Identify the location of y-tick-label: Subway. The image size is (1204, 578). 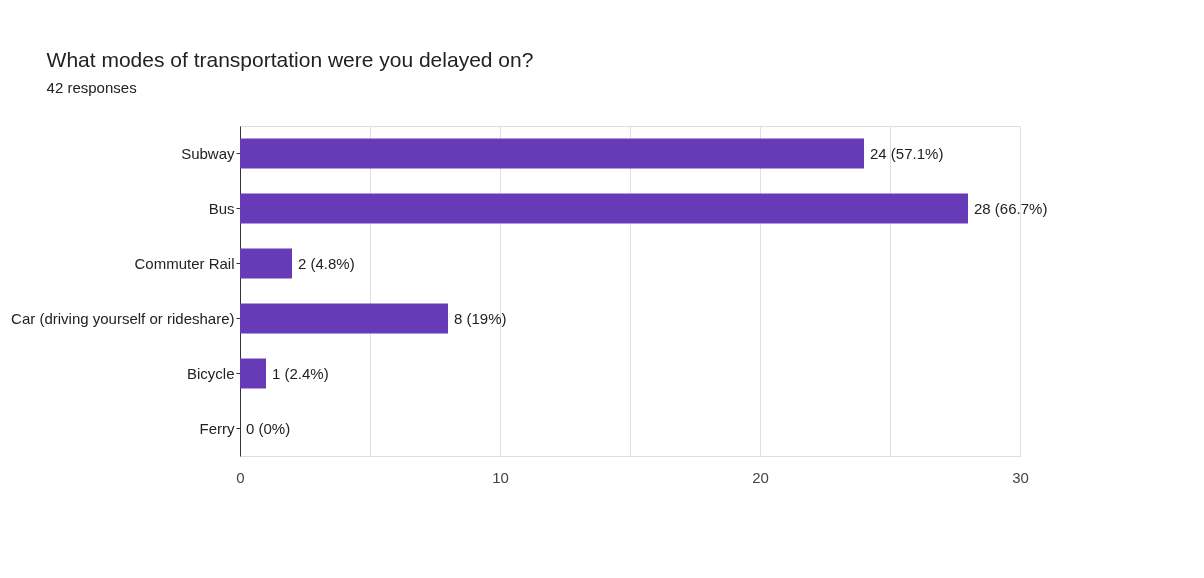
(208, 153).